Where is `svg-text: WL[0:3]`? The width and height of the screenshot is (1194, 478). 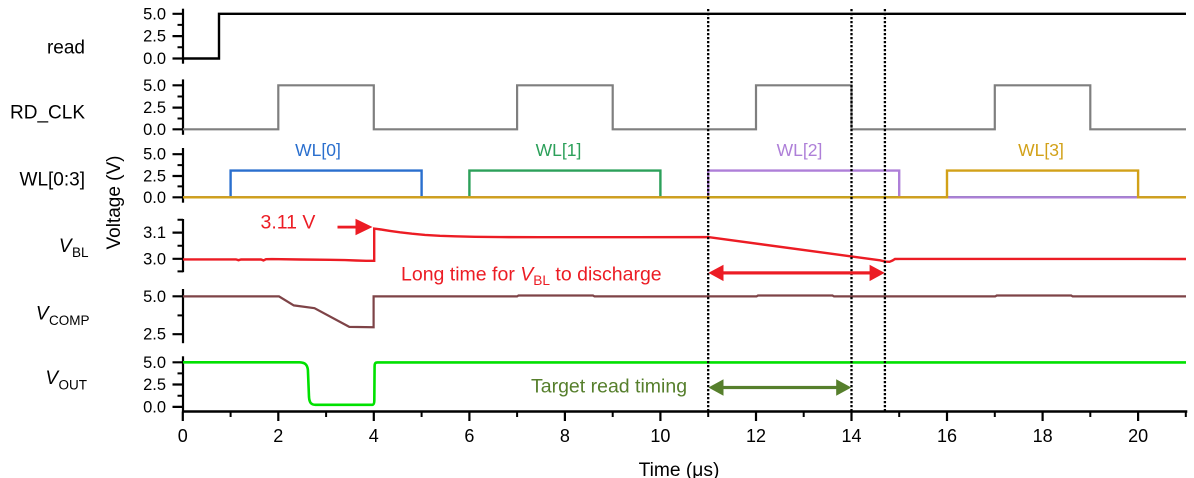
svg-text: WL[0:3] is located at coordinates (52, 180).